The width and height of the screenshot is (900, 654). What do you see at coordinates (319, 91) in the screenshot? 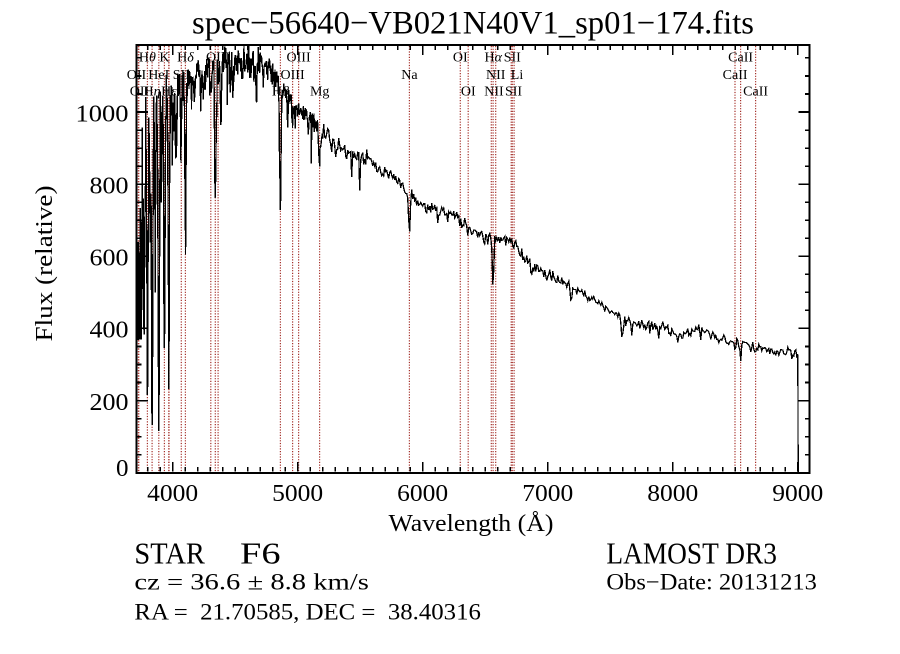
I see `svg-text: Mg` at bounding box center [319, 91].